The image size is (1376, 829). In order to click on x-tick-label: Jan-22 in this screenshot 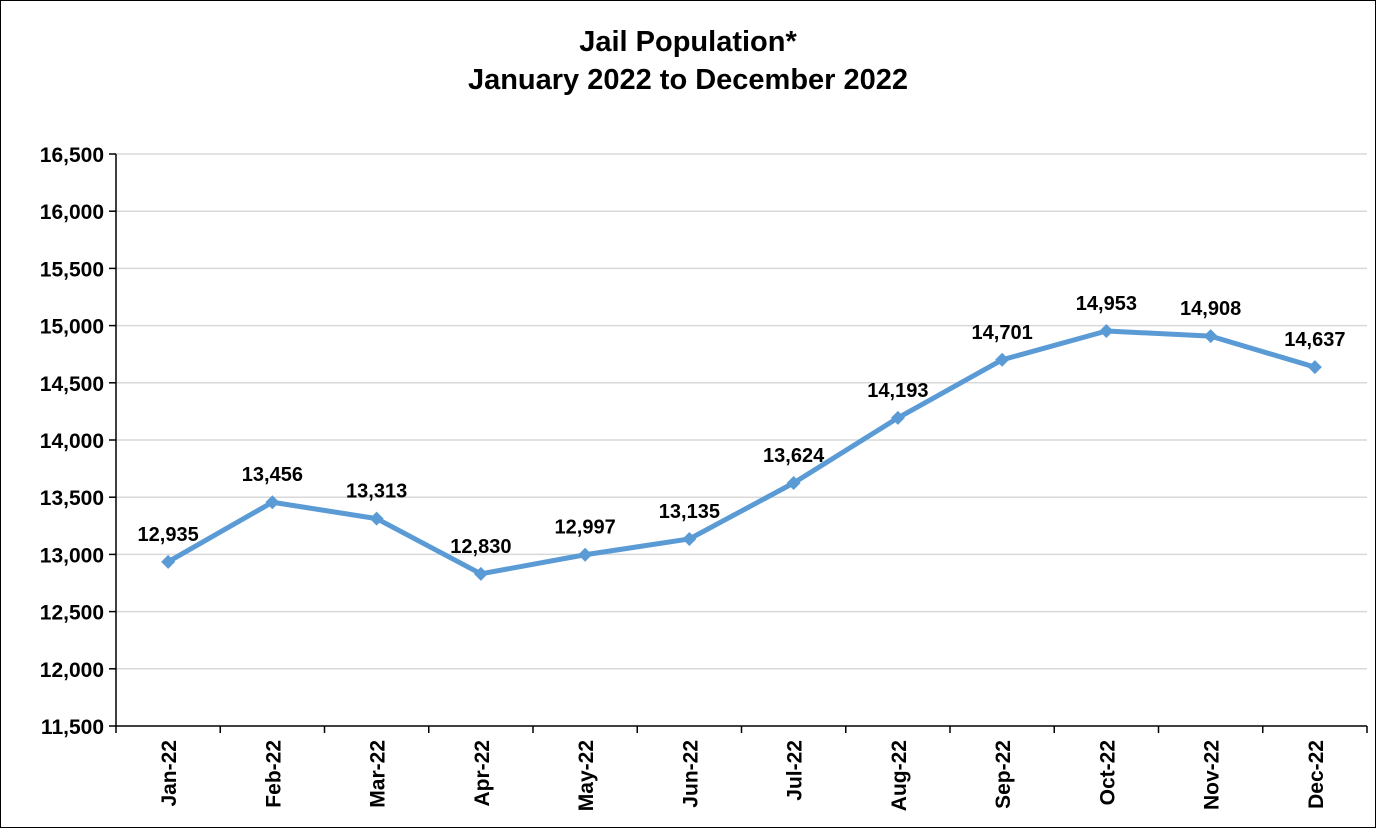, I will do `click(169, 773)`.